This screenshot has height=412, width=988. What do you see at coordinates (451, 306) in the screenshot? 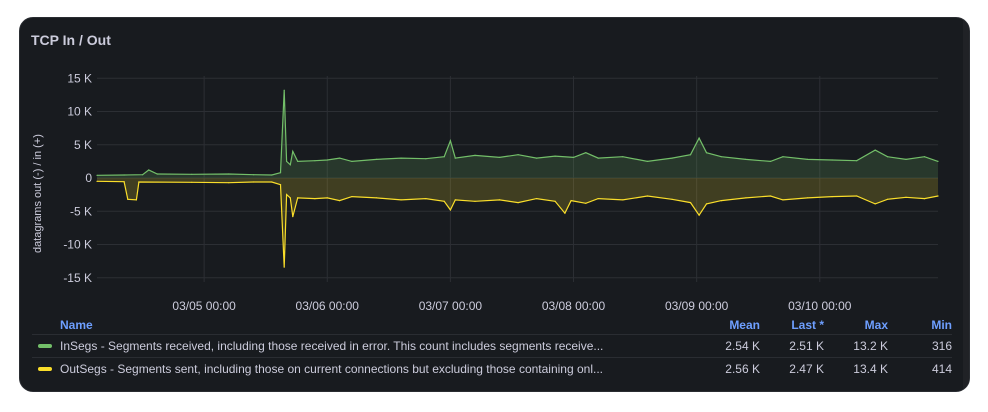
I see `x-tick-label: 03/07 00:00` at bounding box center [451, 306].